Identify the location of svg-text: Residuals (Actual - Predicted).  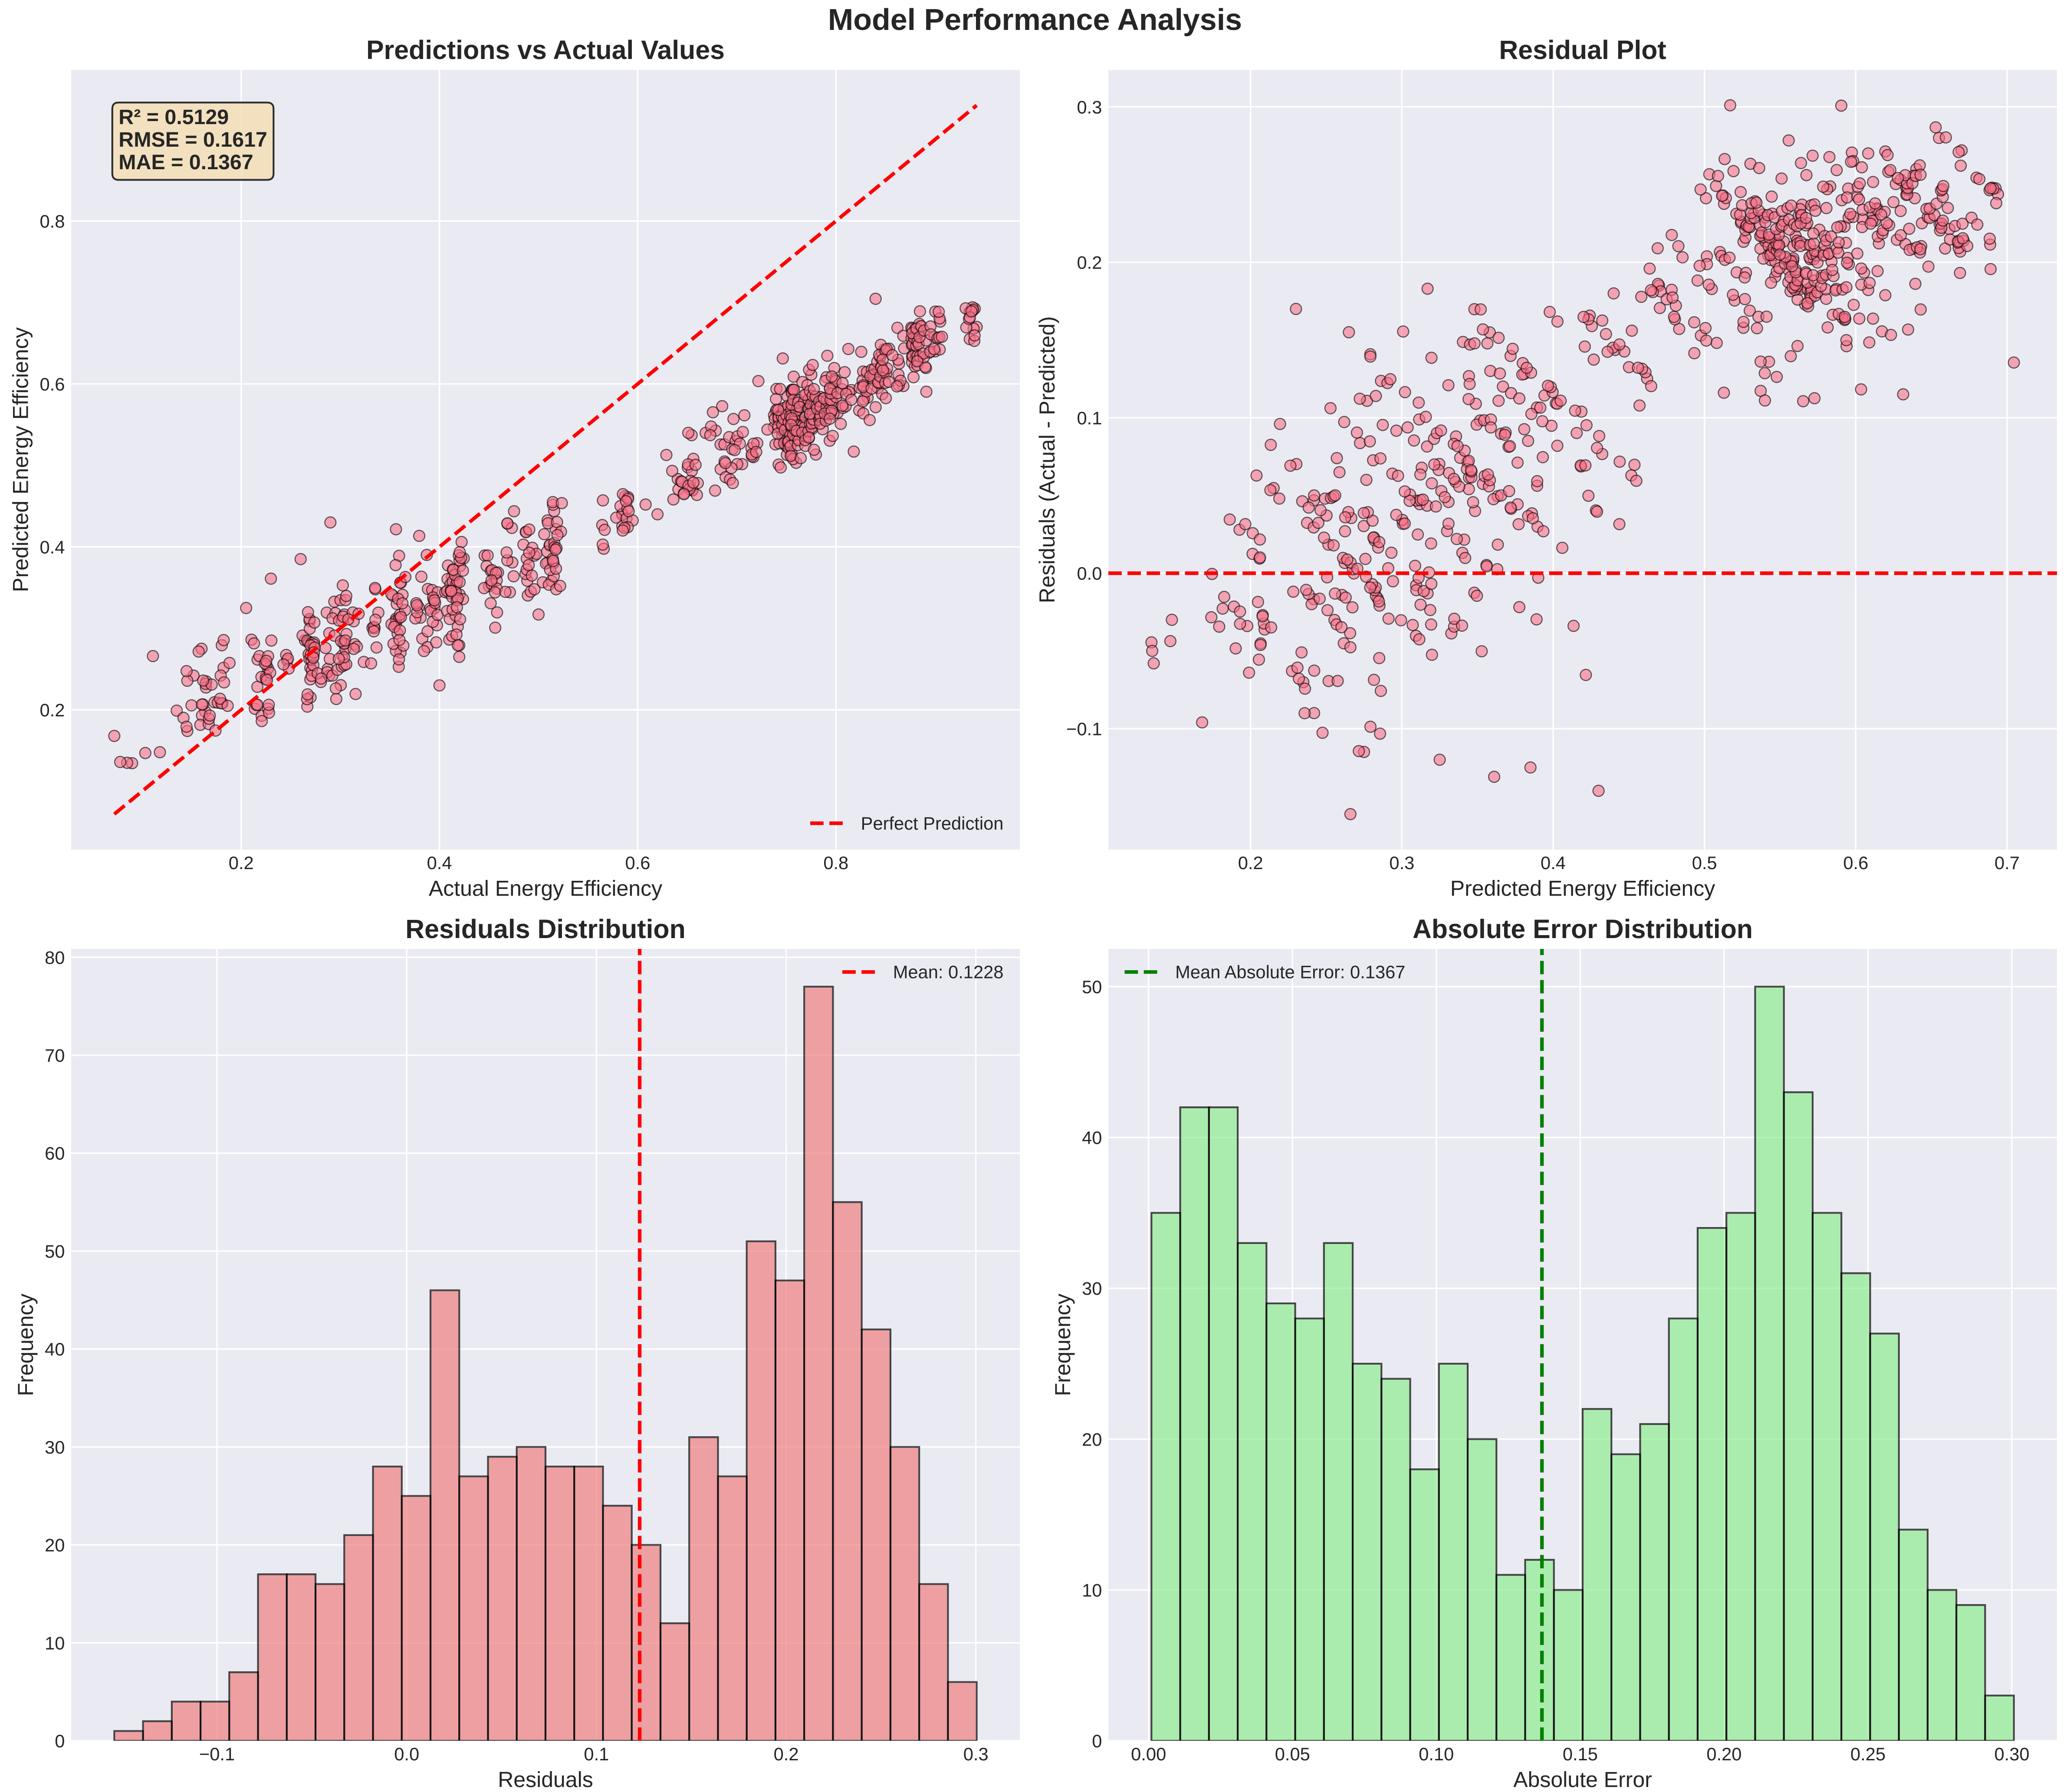
(1047, 459).